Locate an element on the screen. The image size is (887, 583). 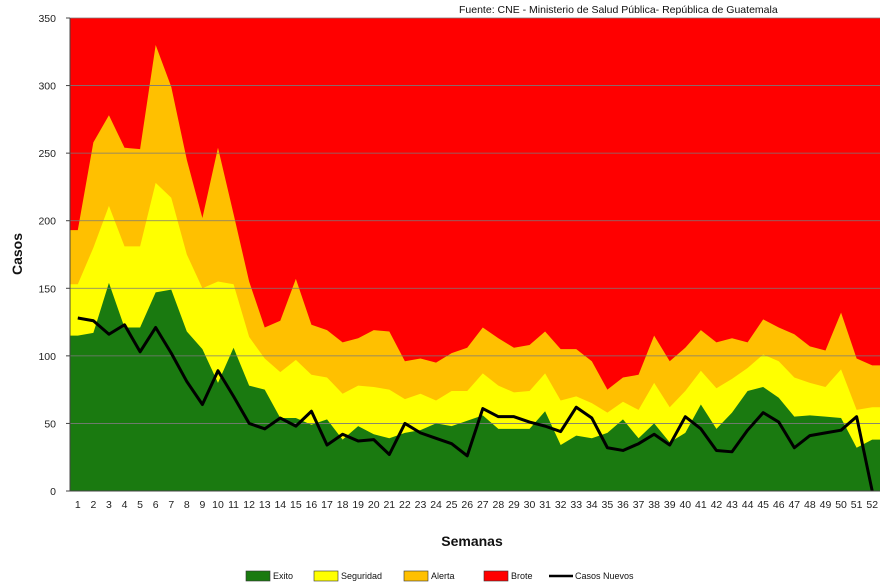
x-tick-label: 26 is located at coordinates (467, 505).